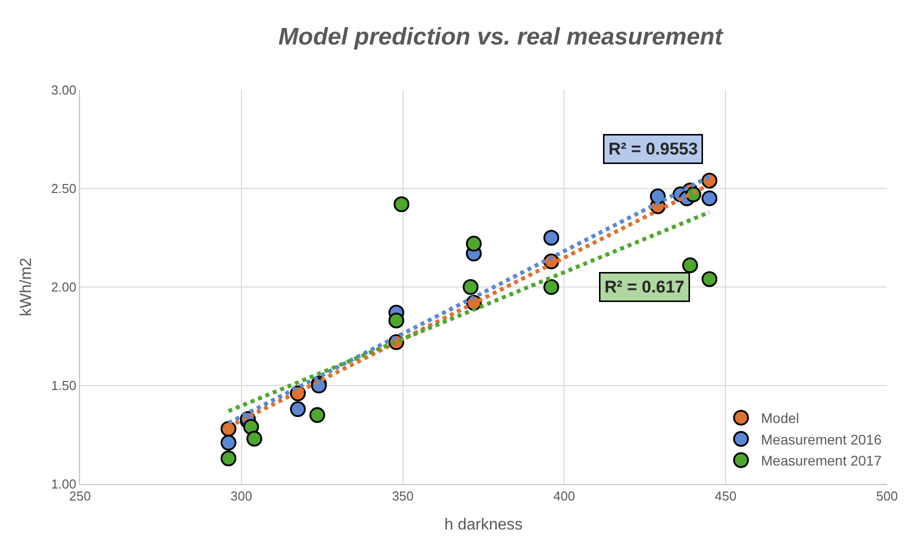  What do you see at coordinates (483, 525) in the screenshot?
I see `x-axis-title: h darkness` at bounding box center [483, 525].